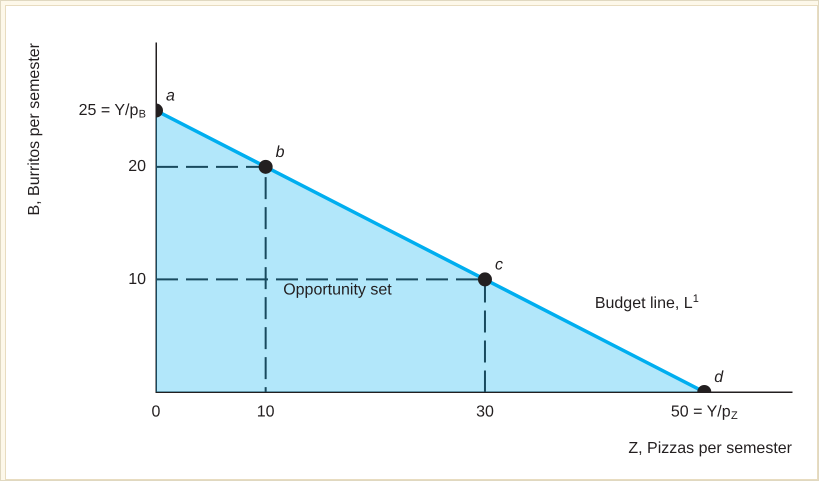 This screenshot has width=819, height=481. What do you see at coordinates (156, 411) in the screenshot?
I see `x-tick-label: 0` at bounding box center [156, 411].